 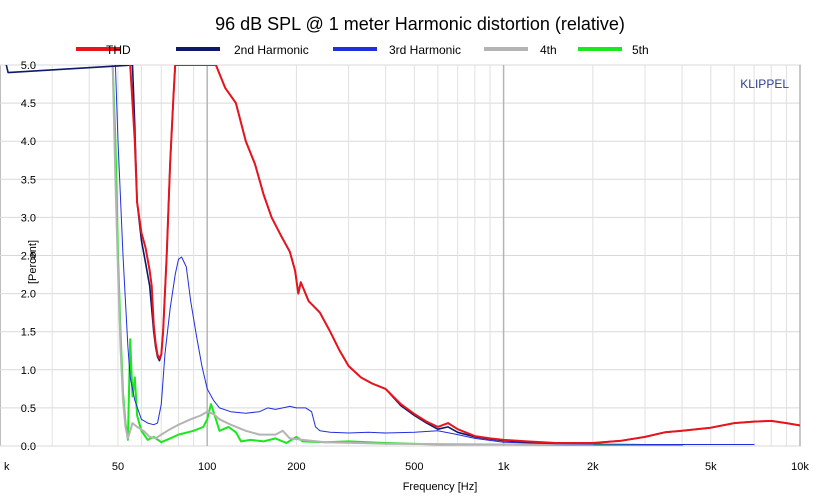 What do you see at coordinates (506, 49) in the screenshot?
I see `legend-swatch-4th` at bounding box center [506, 49].